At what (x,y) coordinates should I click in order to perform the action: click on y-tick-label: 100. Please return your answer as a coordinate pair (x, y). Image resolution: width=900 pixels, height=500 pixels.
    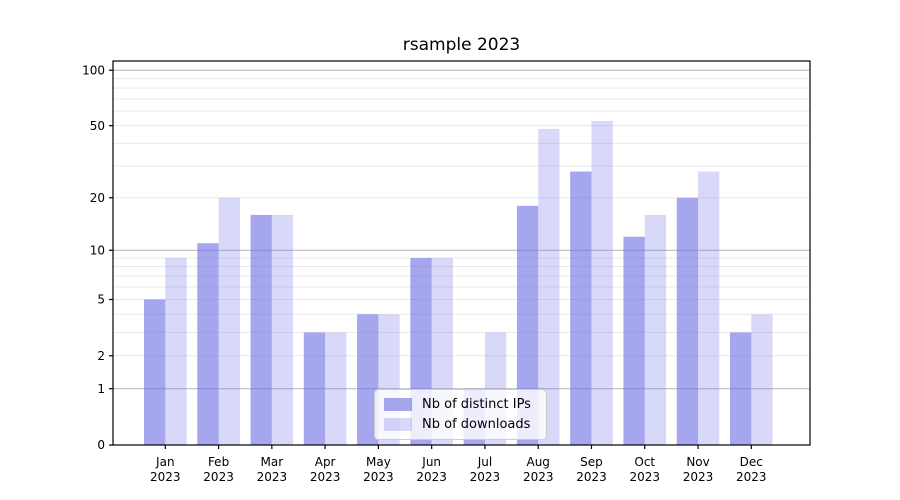
    Looking at the image, I should click on (93, 70).